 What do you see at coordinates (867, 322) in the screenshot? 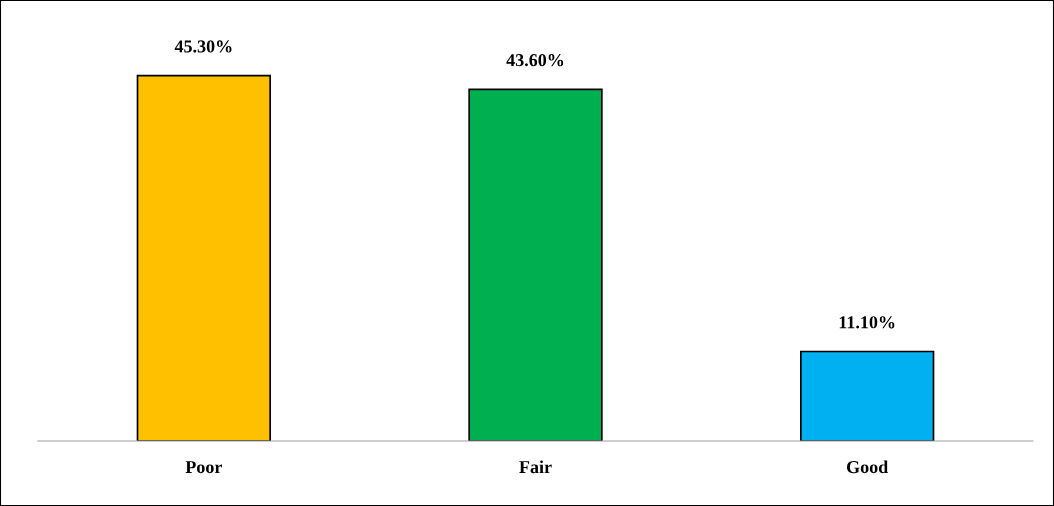
I see `data-label: 11.10%` at bounding box center [867, 322].